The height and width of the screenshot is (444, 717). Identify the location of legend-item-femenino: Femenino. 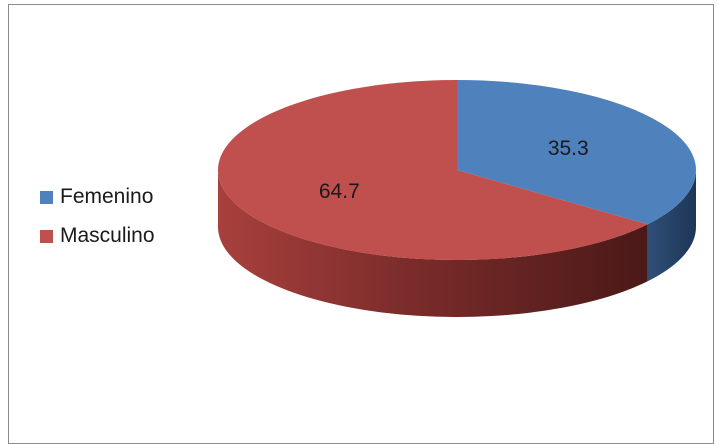
(97, 196).